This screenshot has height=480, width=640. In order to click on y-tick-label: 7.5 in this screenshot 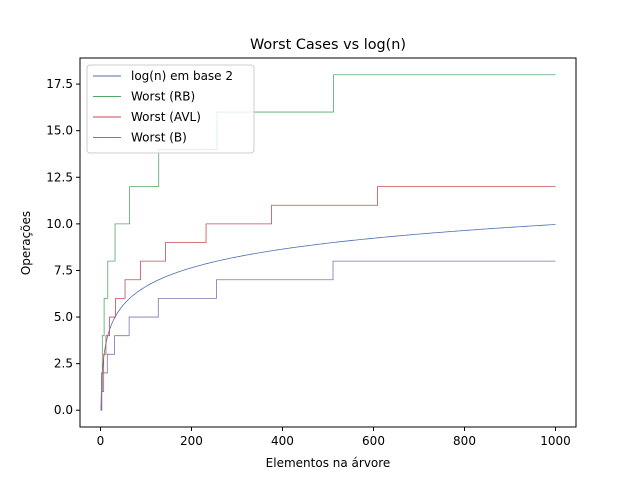, I will do `click(63, 270)`.